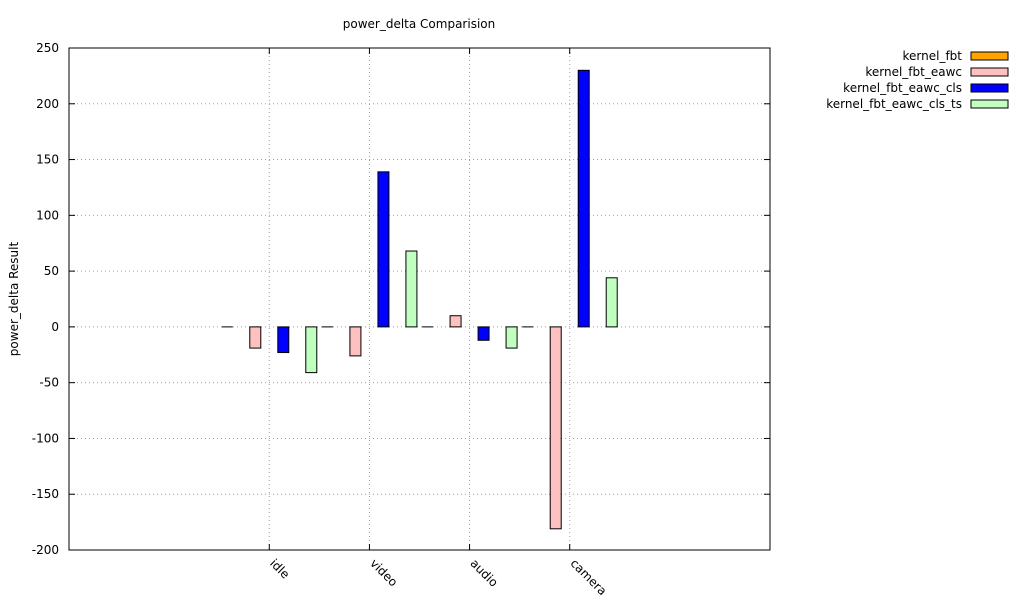 The image size is (1024, 600). Describe the element at coordinates (419, 24) in the screenshot. I see `chart-title: power_delta Comparision` at that location.